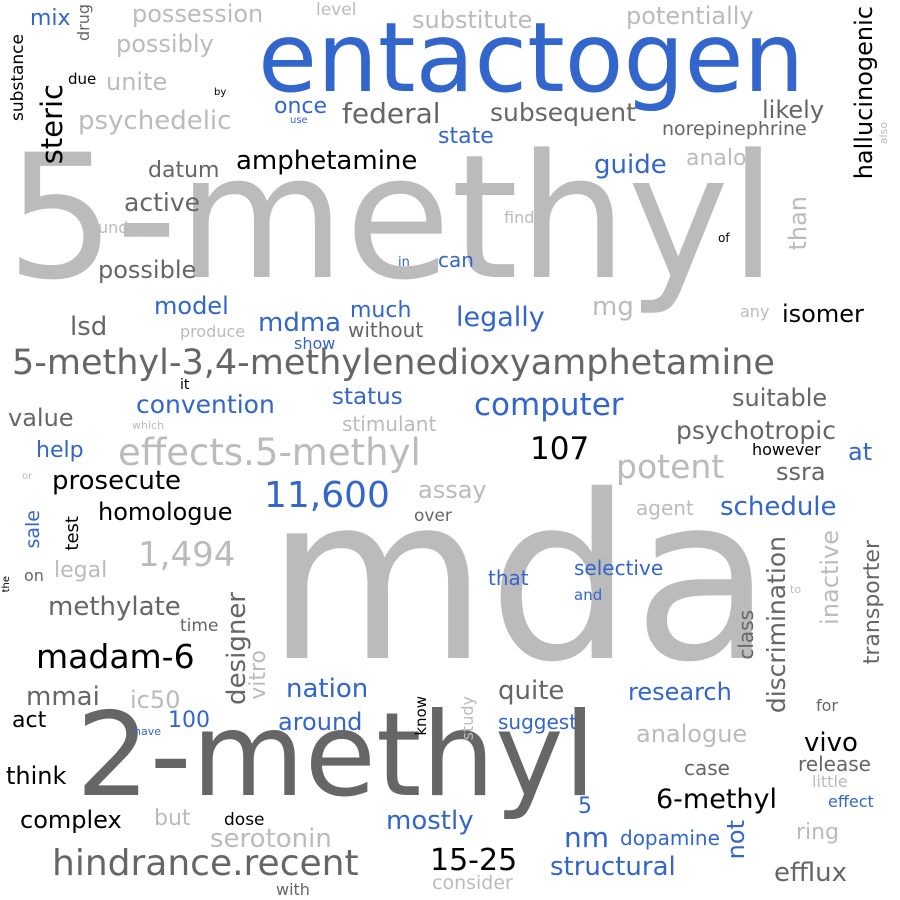  I want to click on word-efflux: efflux, so click(810, 873).